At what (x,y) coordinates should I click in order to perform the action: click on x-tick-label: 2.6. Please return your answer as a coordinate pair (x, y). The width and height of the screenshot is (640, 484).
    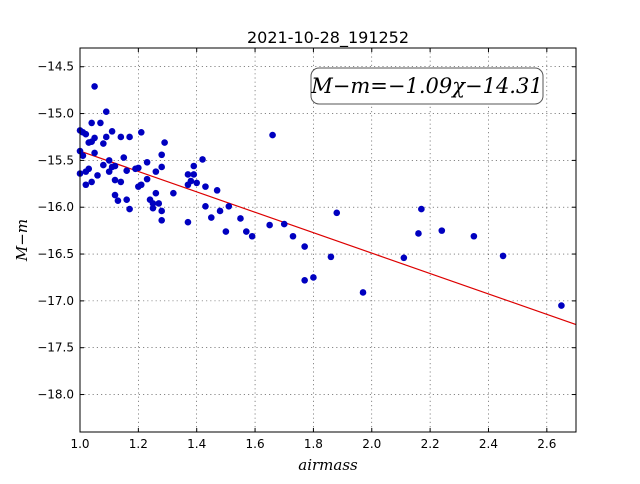
    Looking at the image, I should click on (546, 444).